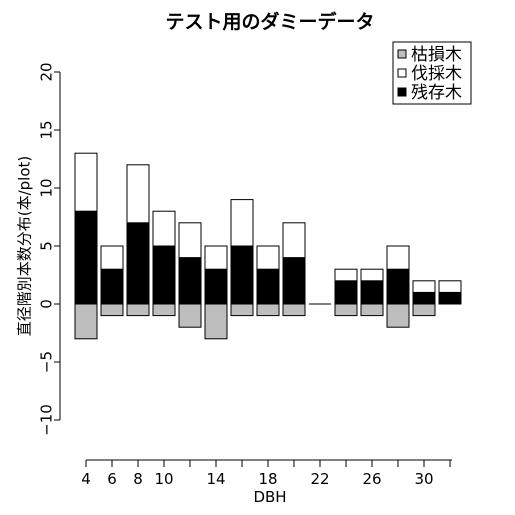  I want to click on y-tick-label: 20, so click(46, 71).